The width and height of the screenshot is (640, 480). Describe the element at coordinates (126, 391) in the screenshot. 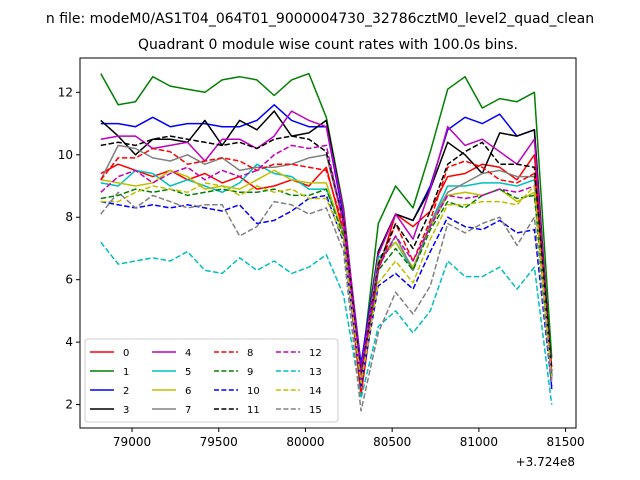

I see `legend-label-2: 2` at that location.